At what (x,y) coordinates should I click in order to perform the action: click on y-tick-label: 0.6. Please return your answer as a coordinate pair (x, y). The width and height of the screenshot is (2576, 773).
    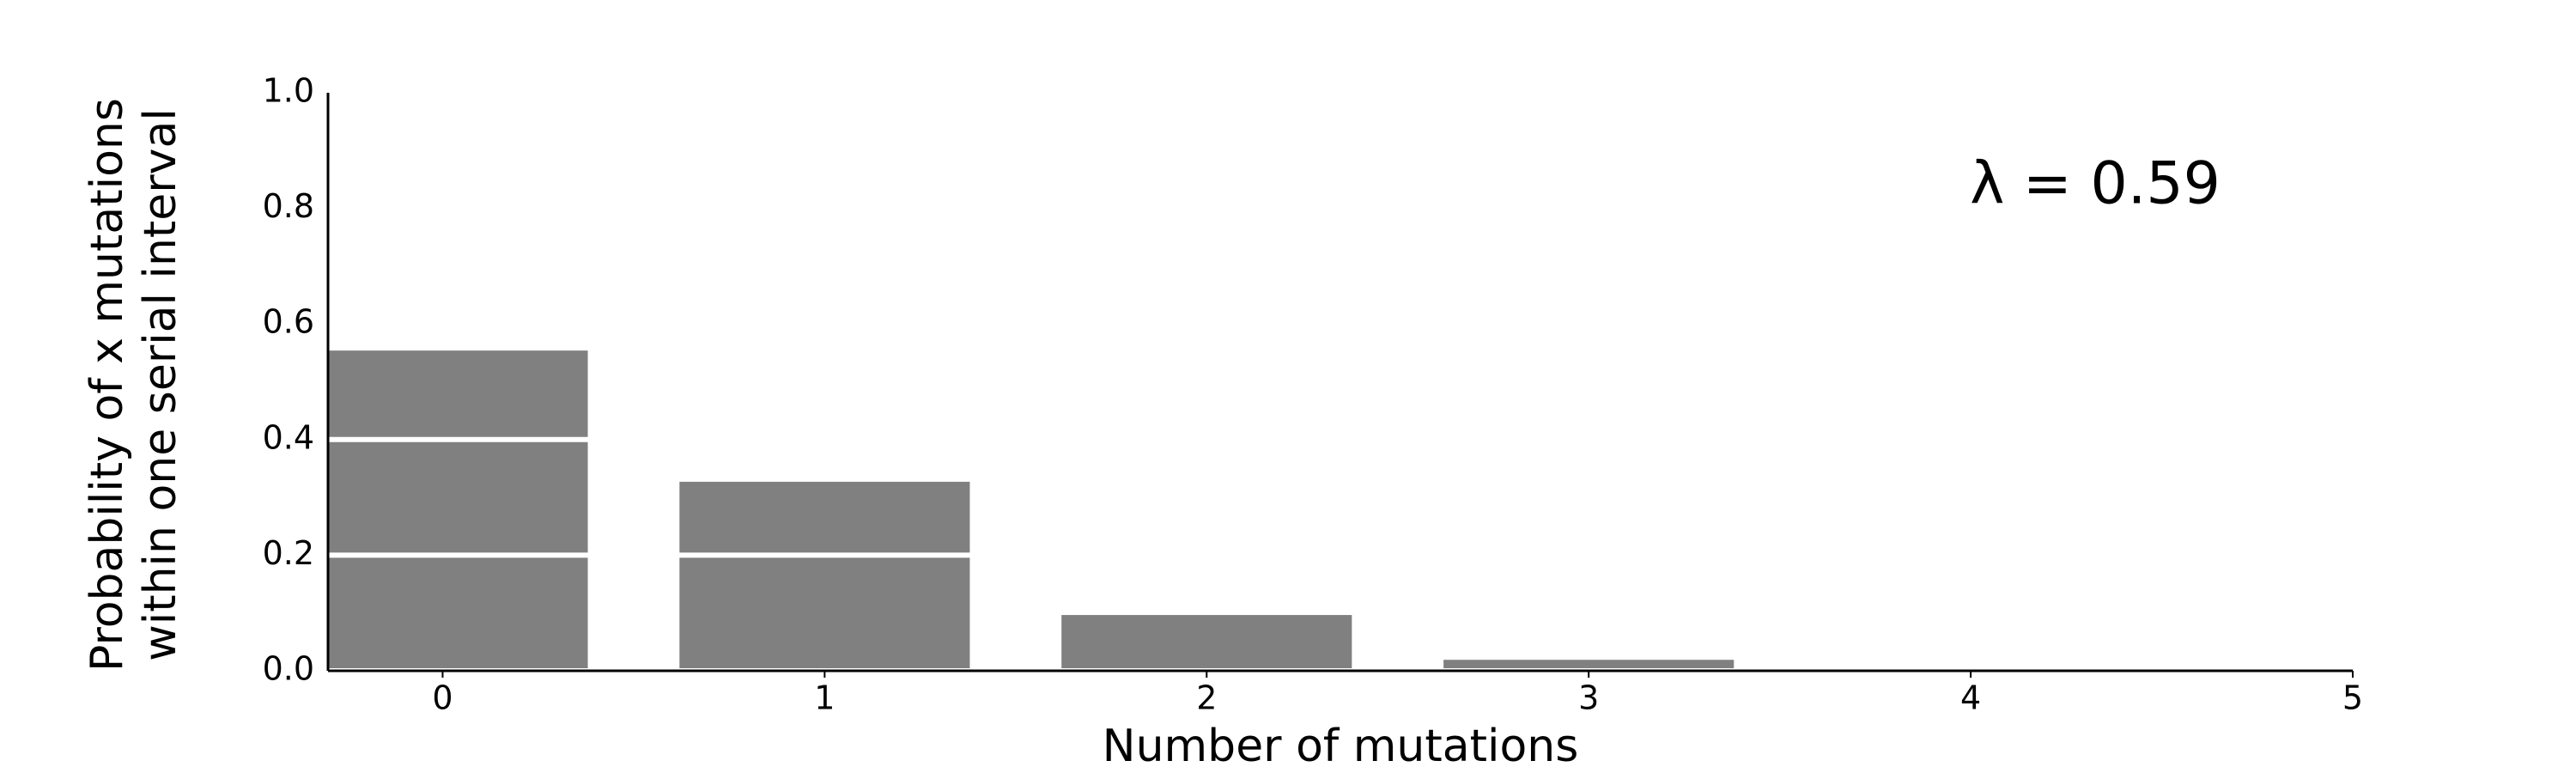
    Looking at the image, I should click on (289, 322).